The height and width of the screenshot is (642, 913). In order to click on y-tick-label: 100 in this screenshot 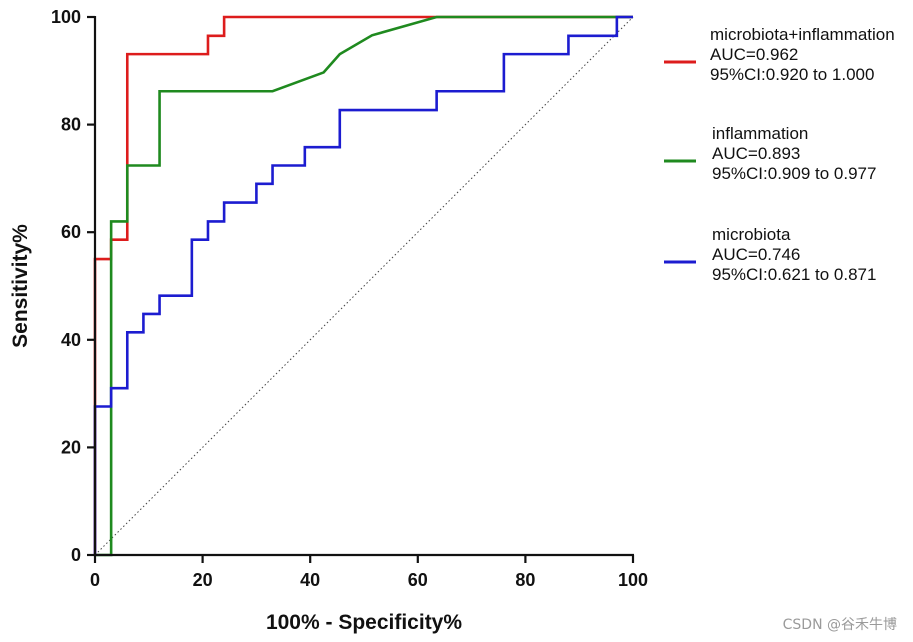, I will do `click(66, 17)`.